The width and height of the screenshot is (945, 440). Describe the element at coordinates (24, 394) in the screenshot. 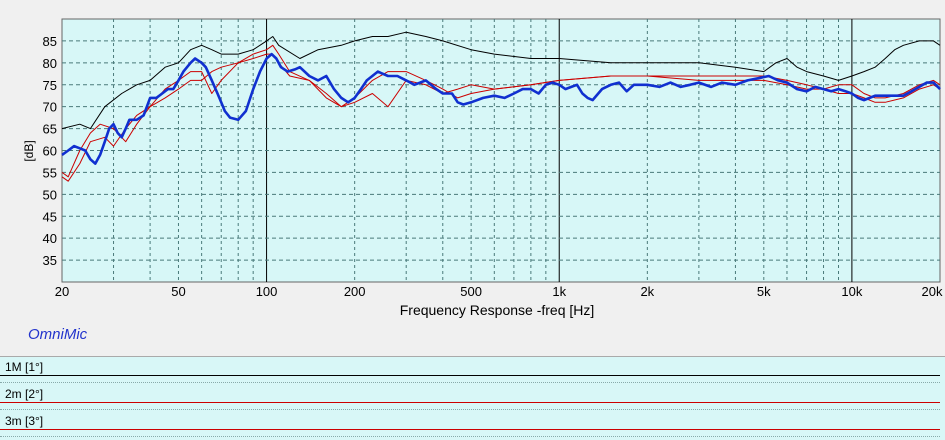

I see `legend-label: 2m [2°]` at that location.